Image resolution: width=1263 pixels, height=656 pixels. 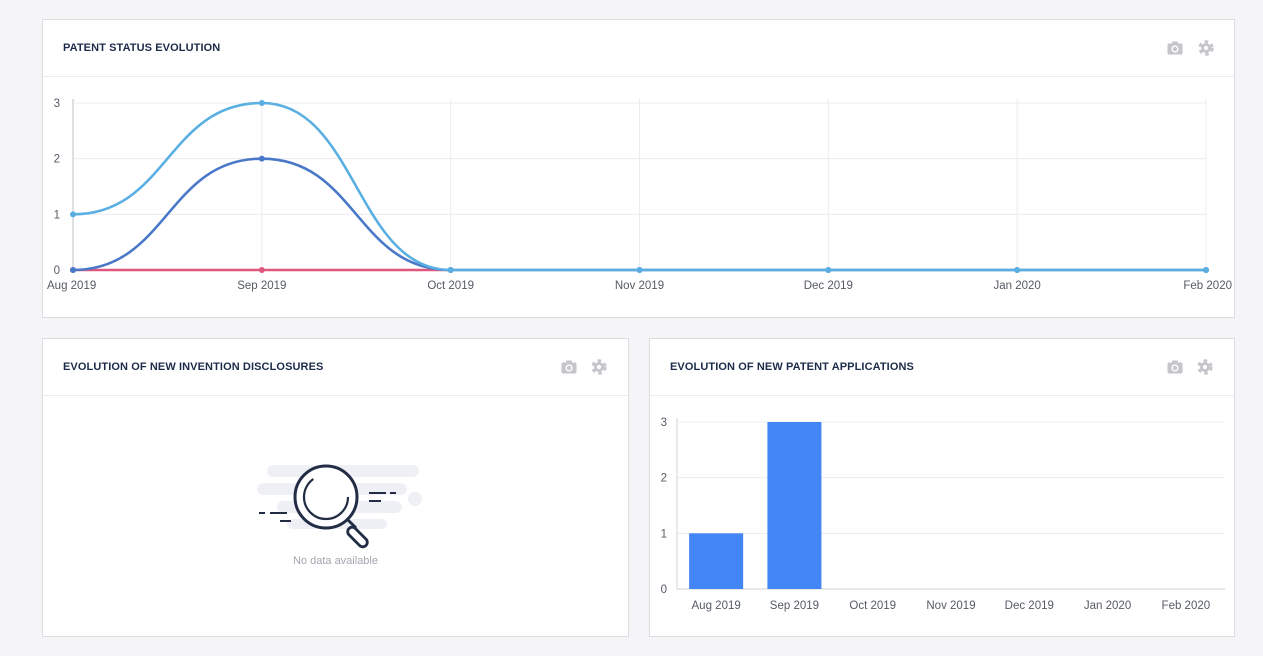 What do you see at coordinates (193, 367) in the screenshot?
I see `card-title: EVOLUTION OF NEW INVENTION DISCLOSURES` at bounding box center [193, 367].